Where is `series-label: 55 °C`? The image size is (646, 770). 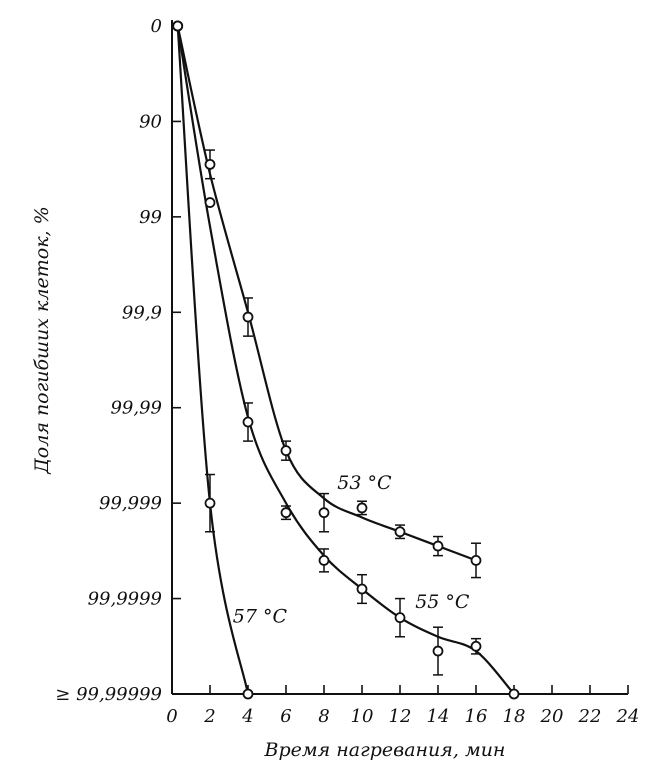 series-label: 55 °C is located at coordinates (442, 602).